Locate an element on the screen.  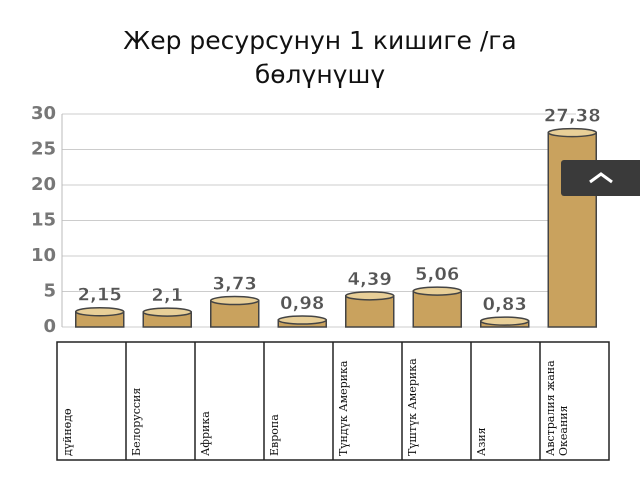
y-tick-label: 0 is located at coordinates (49, 326).